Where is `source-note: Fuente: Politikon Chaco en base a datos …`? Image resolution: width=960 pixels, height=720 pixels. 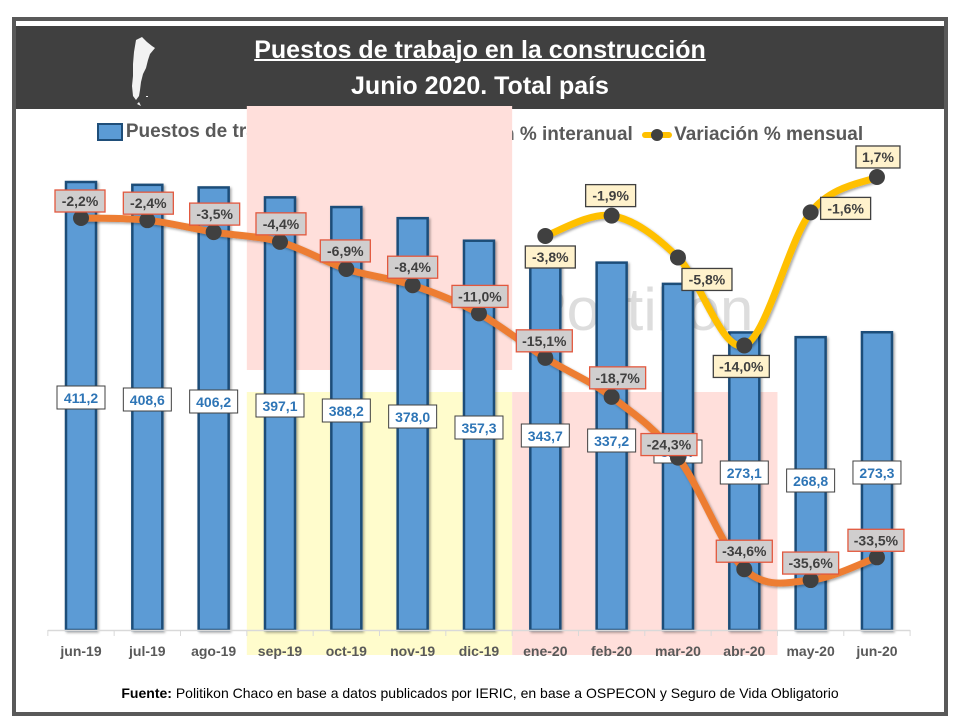
source-note: Fuente: Politikon Chaco en base a datos … is located at coordinates (480, 693).